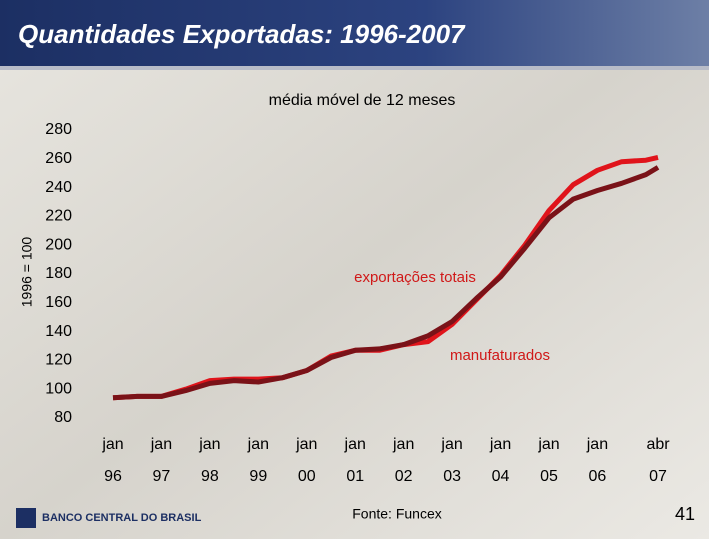  What do you see at coordinates (415, 277) in the screenshot?
I see `annotation: exportações totais` at bounding box center [415, 277].